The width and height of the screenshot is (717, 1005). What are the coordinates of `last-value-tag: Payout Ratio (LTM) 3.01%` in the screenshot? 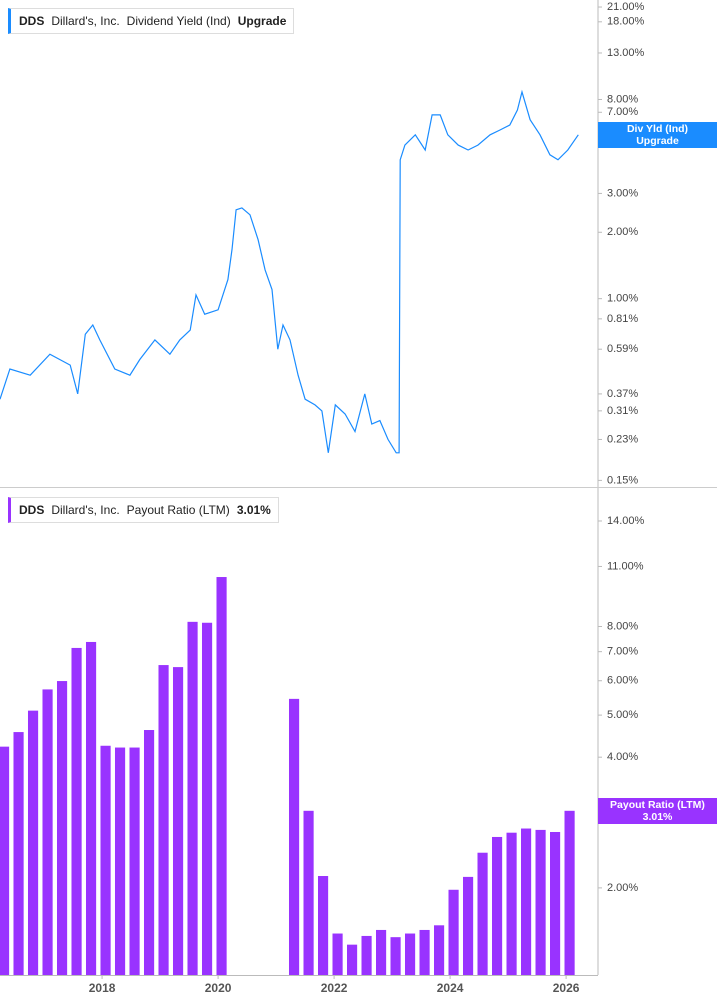 It's located at (657, 810).